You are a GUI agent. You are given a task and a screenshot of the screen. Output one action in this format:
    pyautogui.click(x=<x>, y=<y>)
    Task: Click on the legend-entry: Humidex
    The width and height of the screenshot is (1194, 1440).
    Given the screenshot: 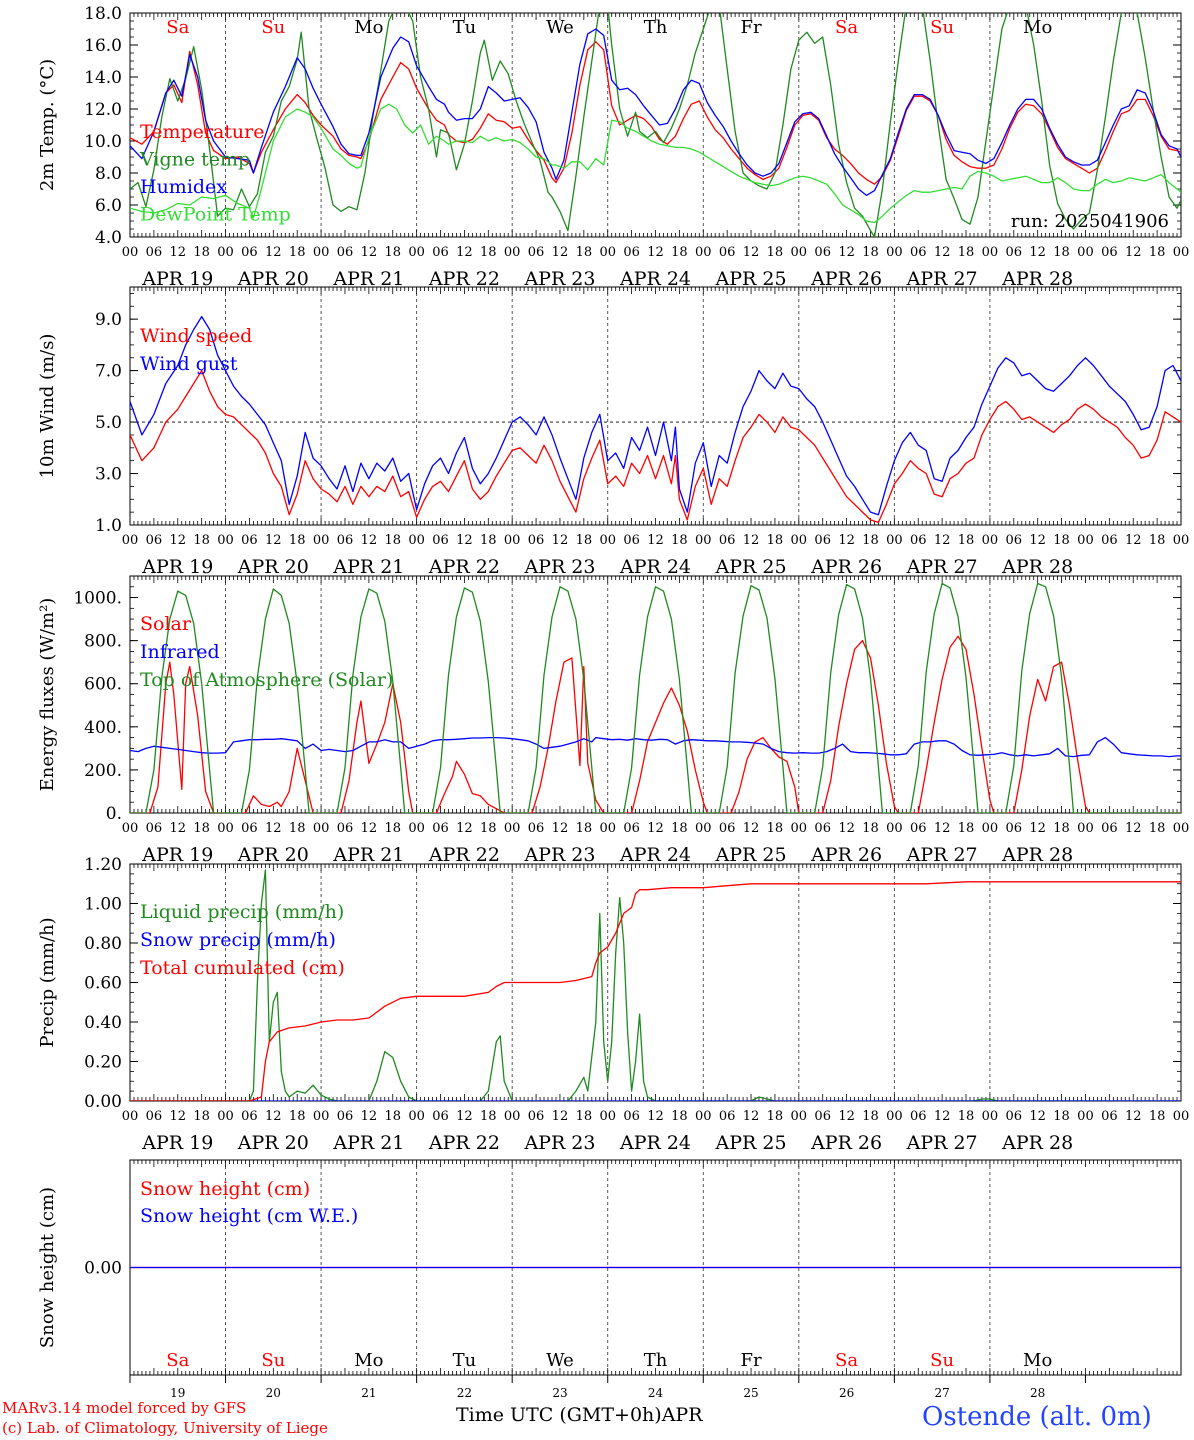 What is the action you would take?
    pyautogui.click(x=183, y=187)
    